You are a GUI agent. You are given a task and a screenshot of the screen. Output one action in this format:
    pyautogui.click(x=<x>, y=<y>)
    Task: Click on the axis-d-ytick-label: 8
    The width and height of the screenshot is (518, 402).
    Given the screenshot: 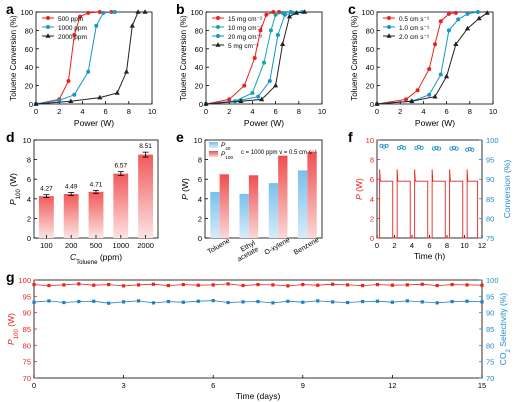 What is the action you would take?
    pyautogui.click(x=29, y=160)
    